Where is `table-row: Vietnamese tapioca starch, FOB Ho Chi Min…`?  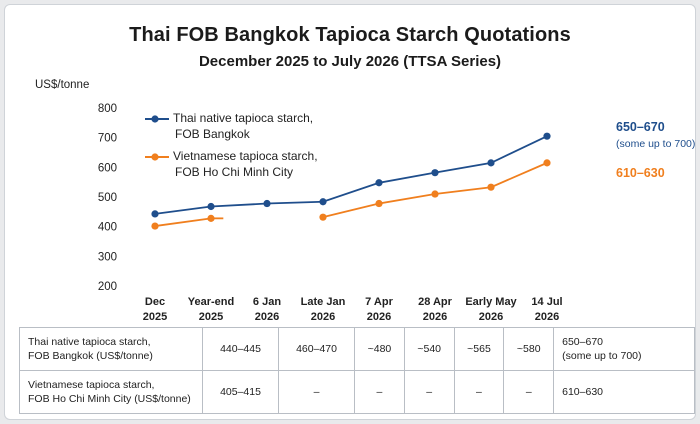
table-row: Vietnamese tapioca starch, FOB Ho Chi Min… is located at coordinates (357, 392).